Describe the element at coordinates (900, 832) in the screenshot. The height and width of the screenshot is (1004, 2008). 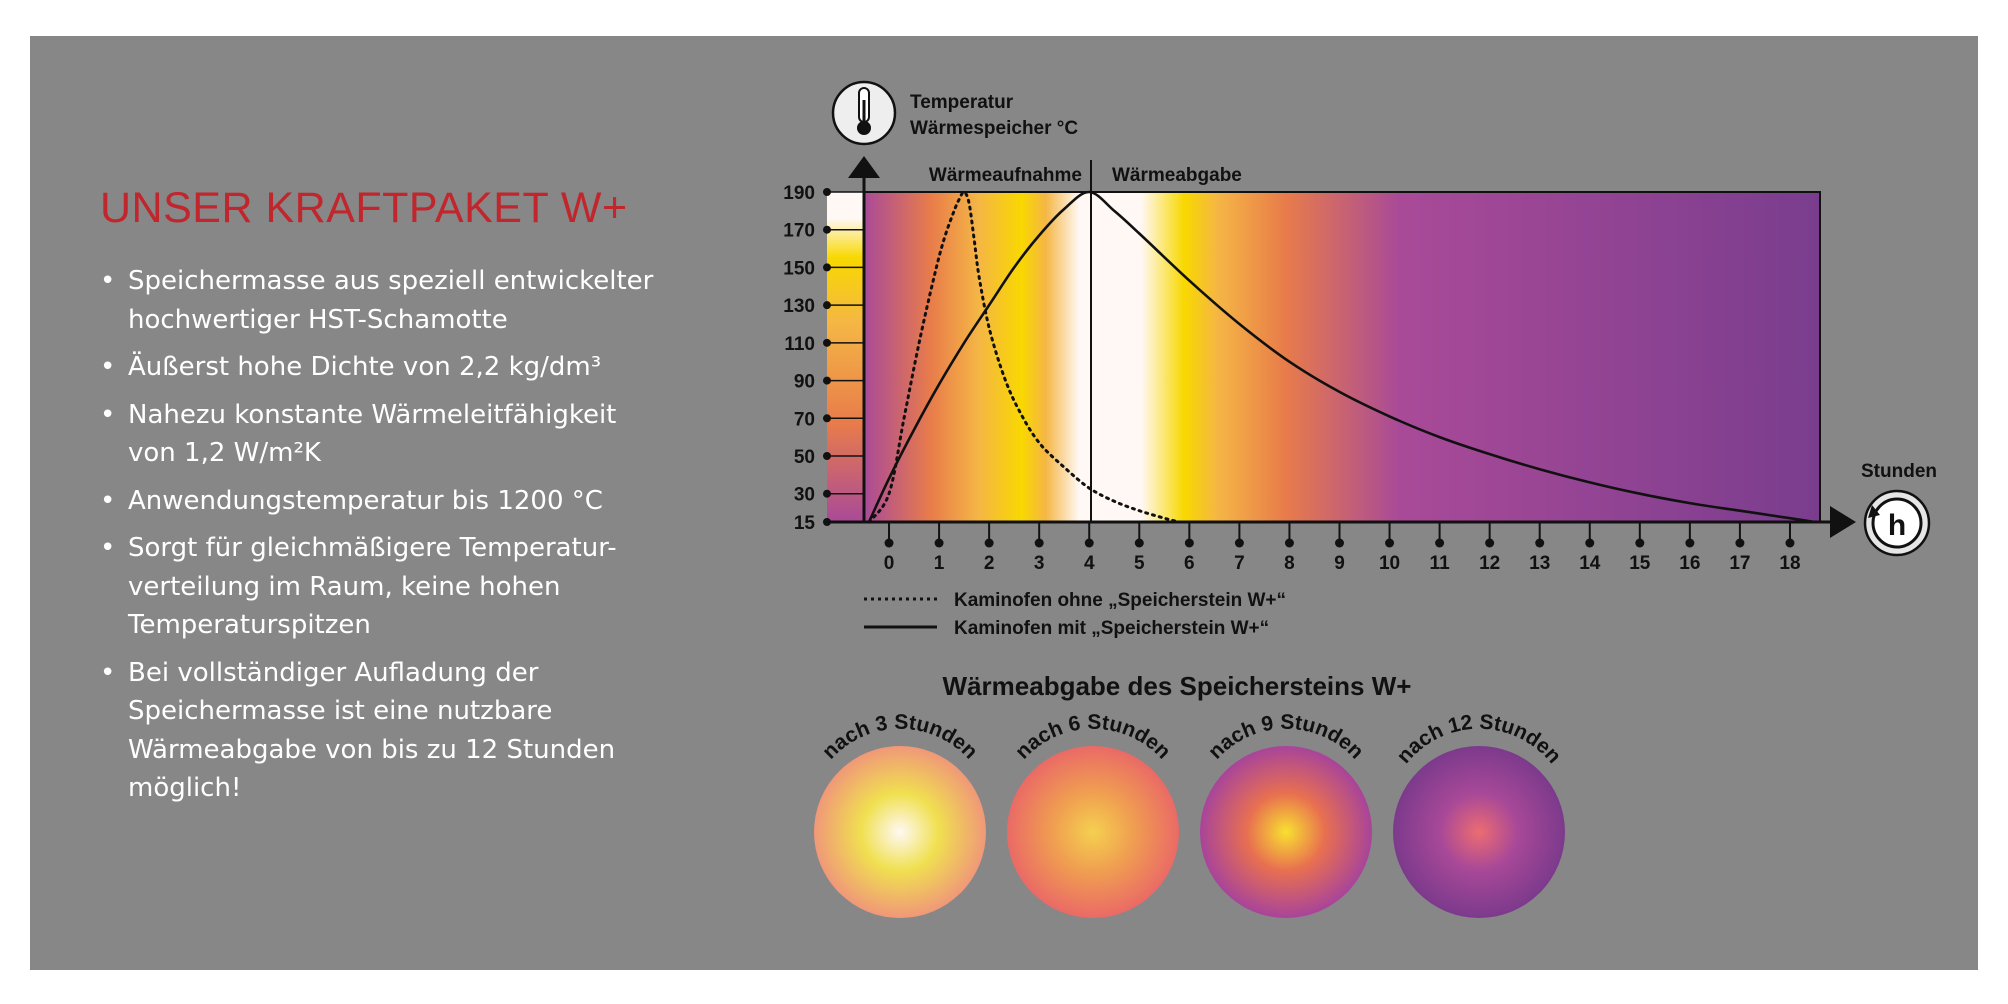
I see `heat-circle-3h` at that location.